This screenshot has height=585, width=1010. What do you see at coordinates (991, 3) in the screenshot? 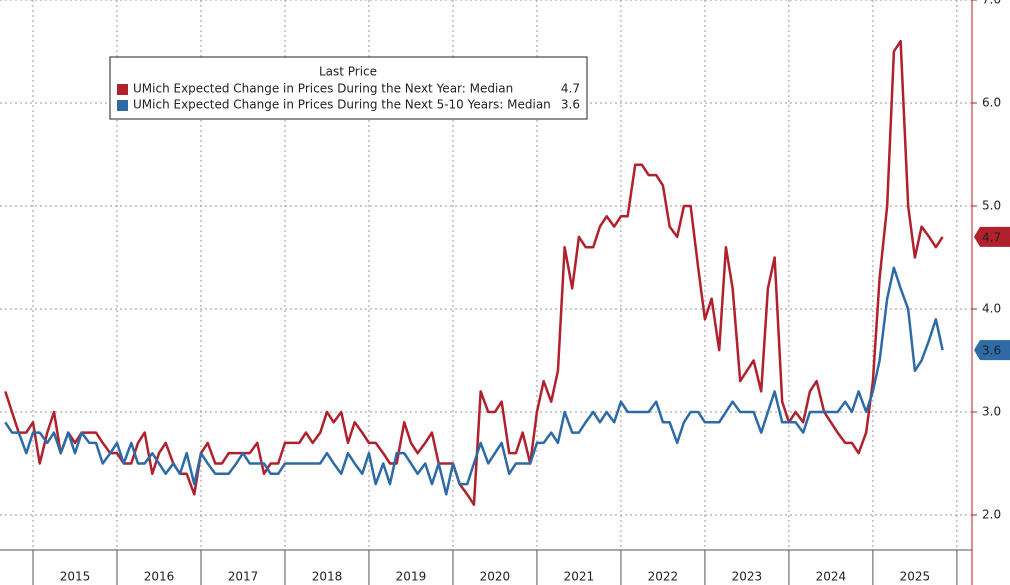
I see `y-tick-label: 7.0` at bounding box center [991, 3].